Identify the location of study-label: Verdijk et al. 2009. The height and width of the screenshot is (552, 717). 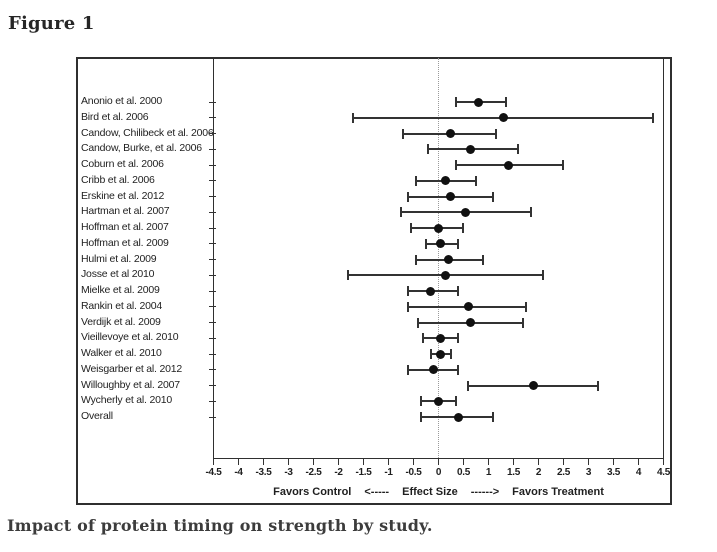
(121, 321).